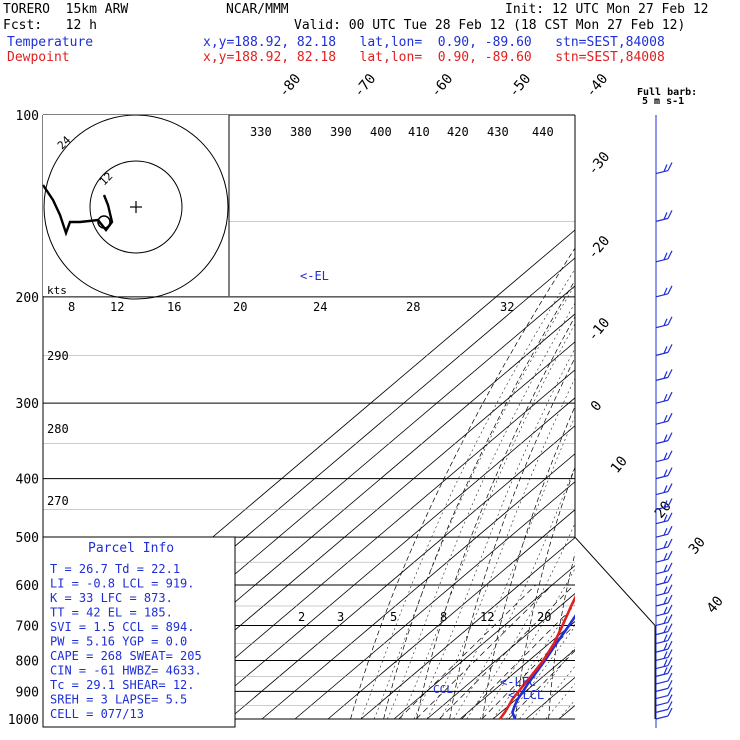 The image size is (740, 740). I want to click on parcel-row: PW = 5.16 YGP = 0.0, so click(118, 642).